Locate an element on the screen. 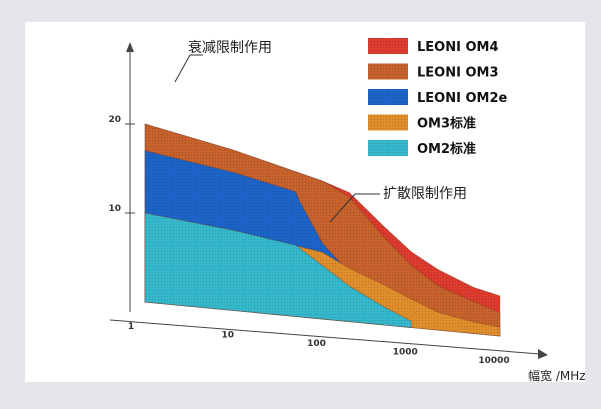 The image size is (601, 409). annotation-attenuation: 衰减限制作用 is located at coordinates (230, 47).